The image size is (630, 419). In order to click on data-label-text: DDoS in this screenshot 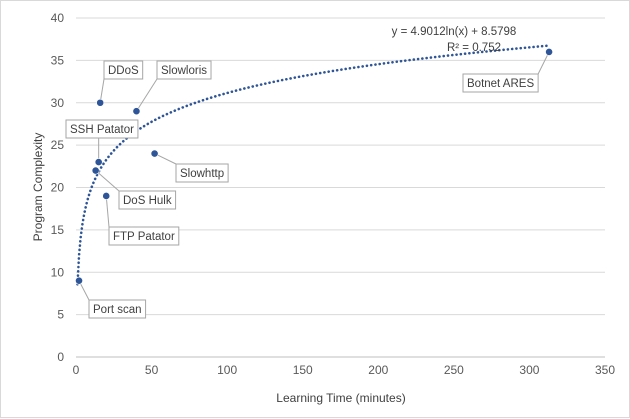, I will do `click(123, 71)`.